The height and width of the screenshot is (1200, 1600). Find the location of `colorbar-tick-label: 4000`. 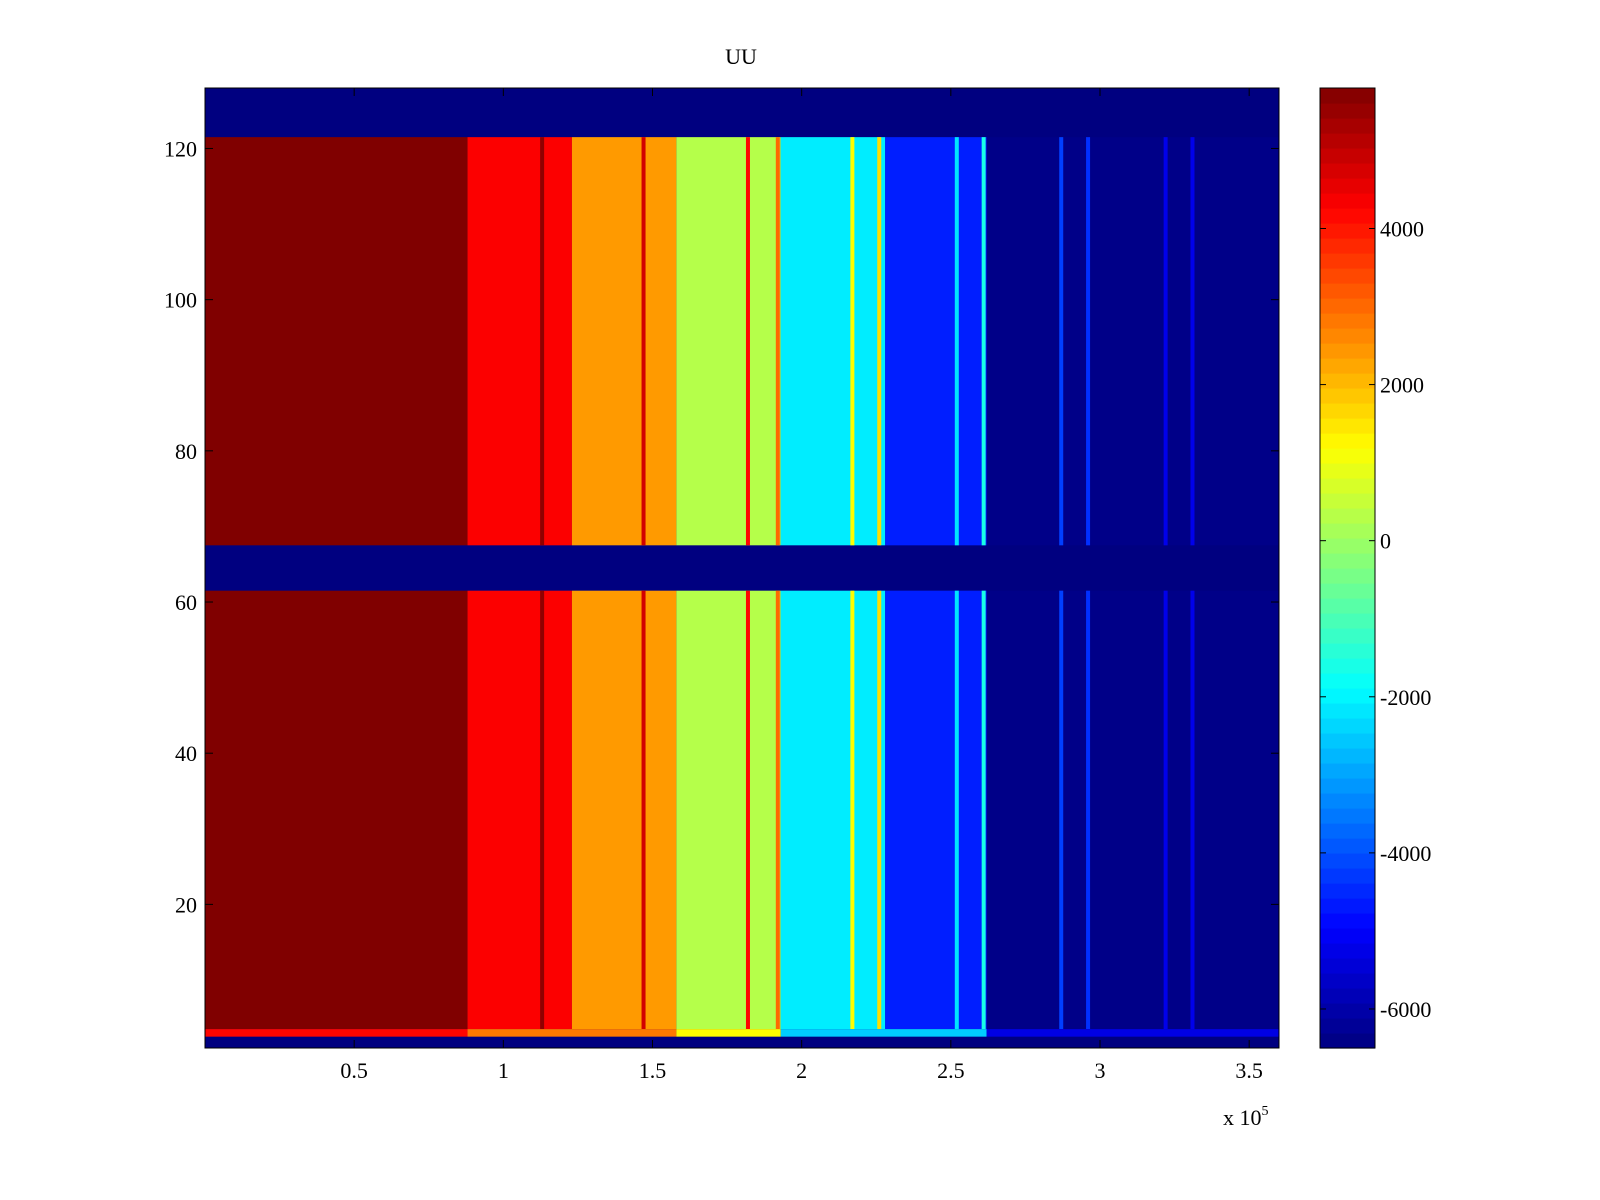

colorbar-tick-label: 4000 is located at coordinates (1402, 228).